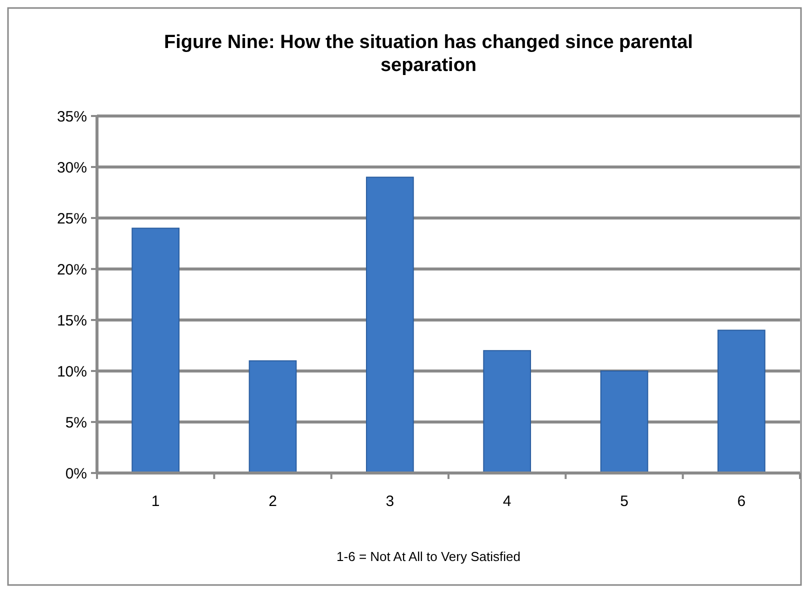 The width and height of the screenshot is (809, 593). I want to click on y-tick-label: 20%, so click(71, 269).